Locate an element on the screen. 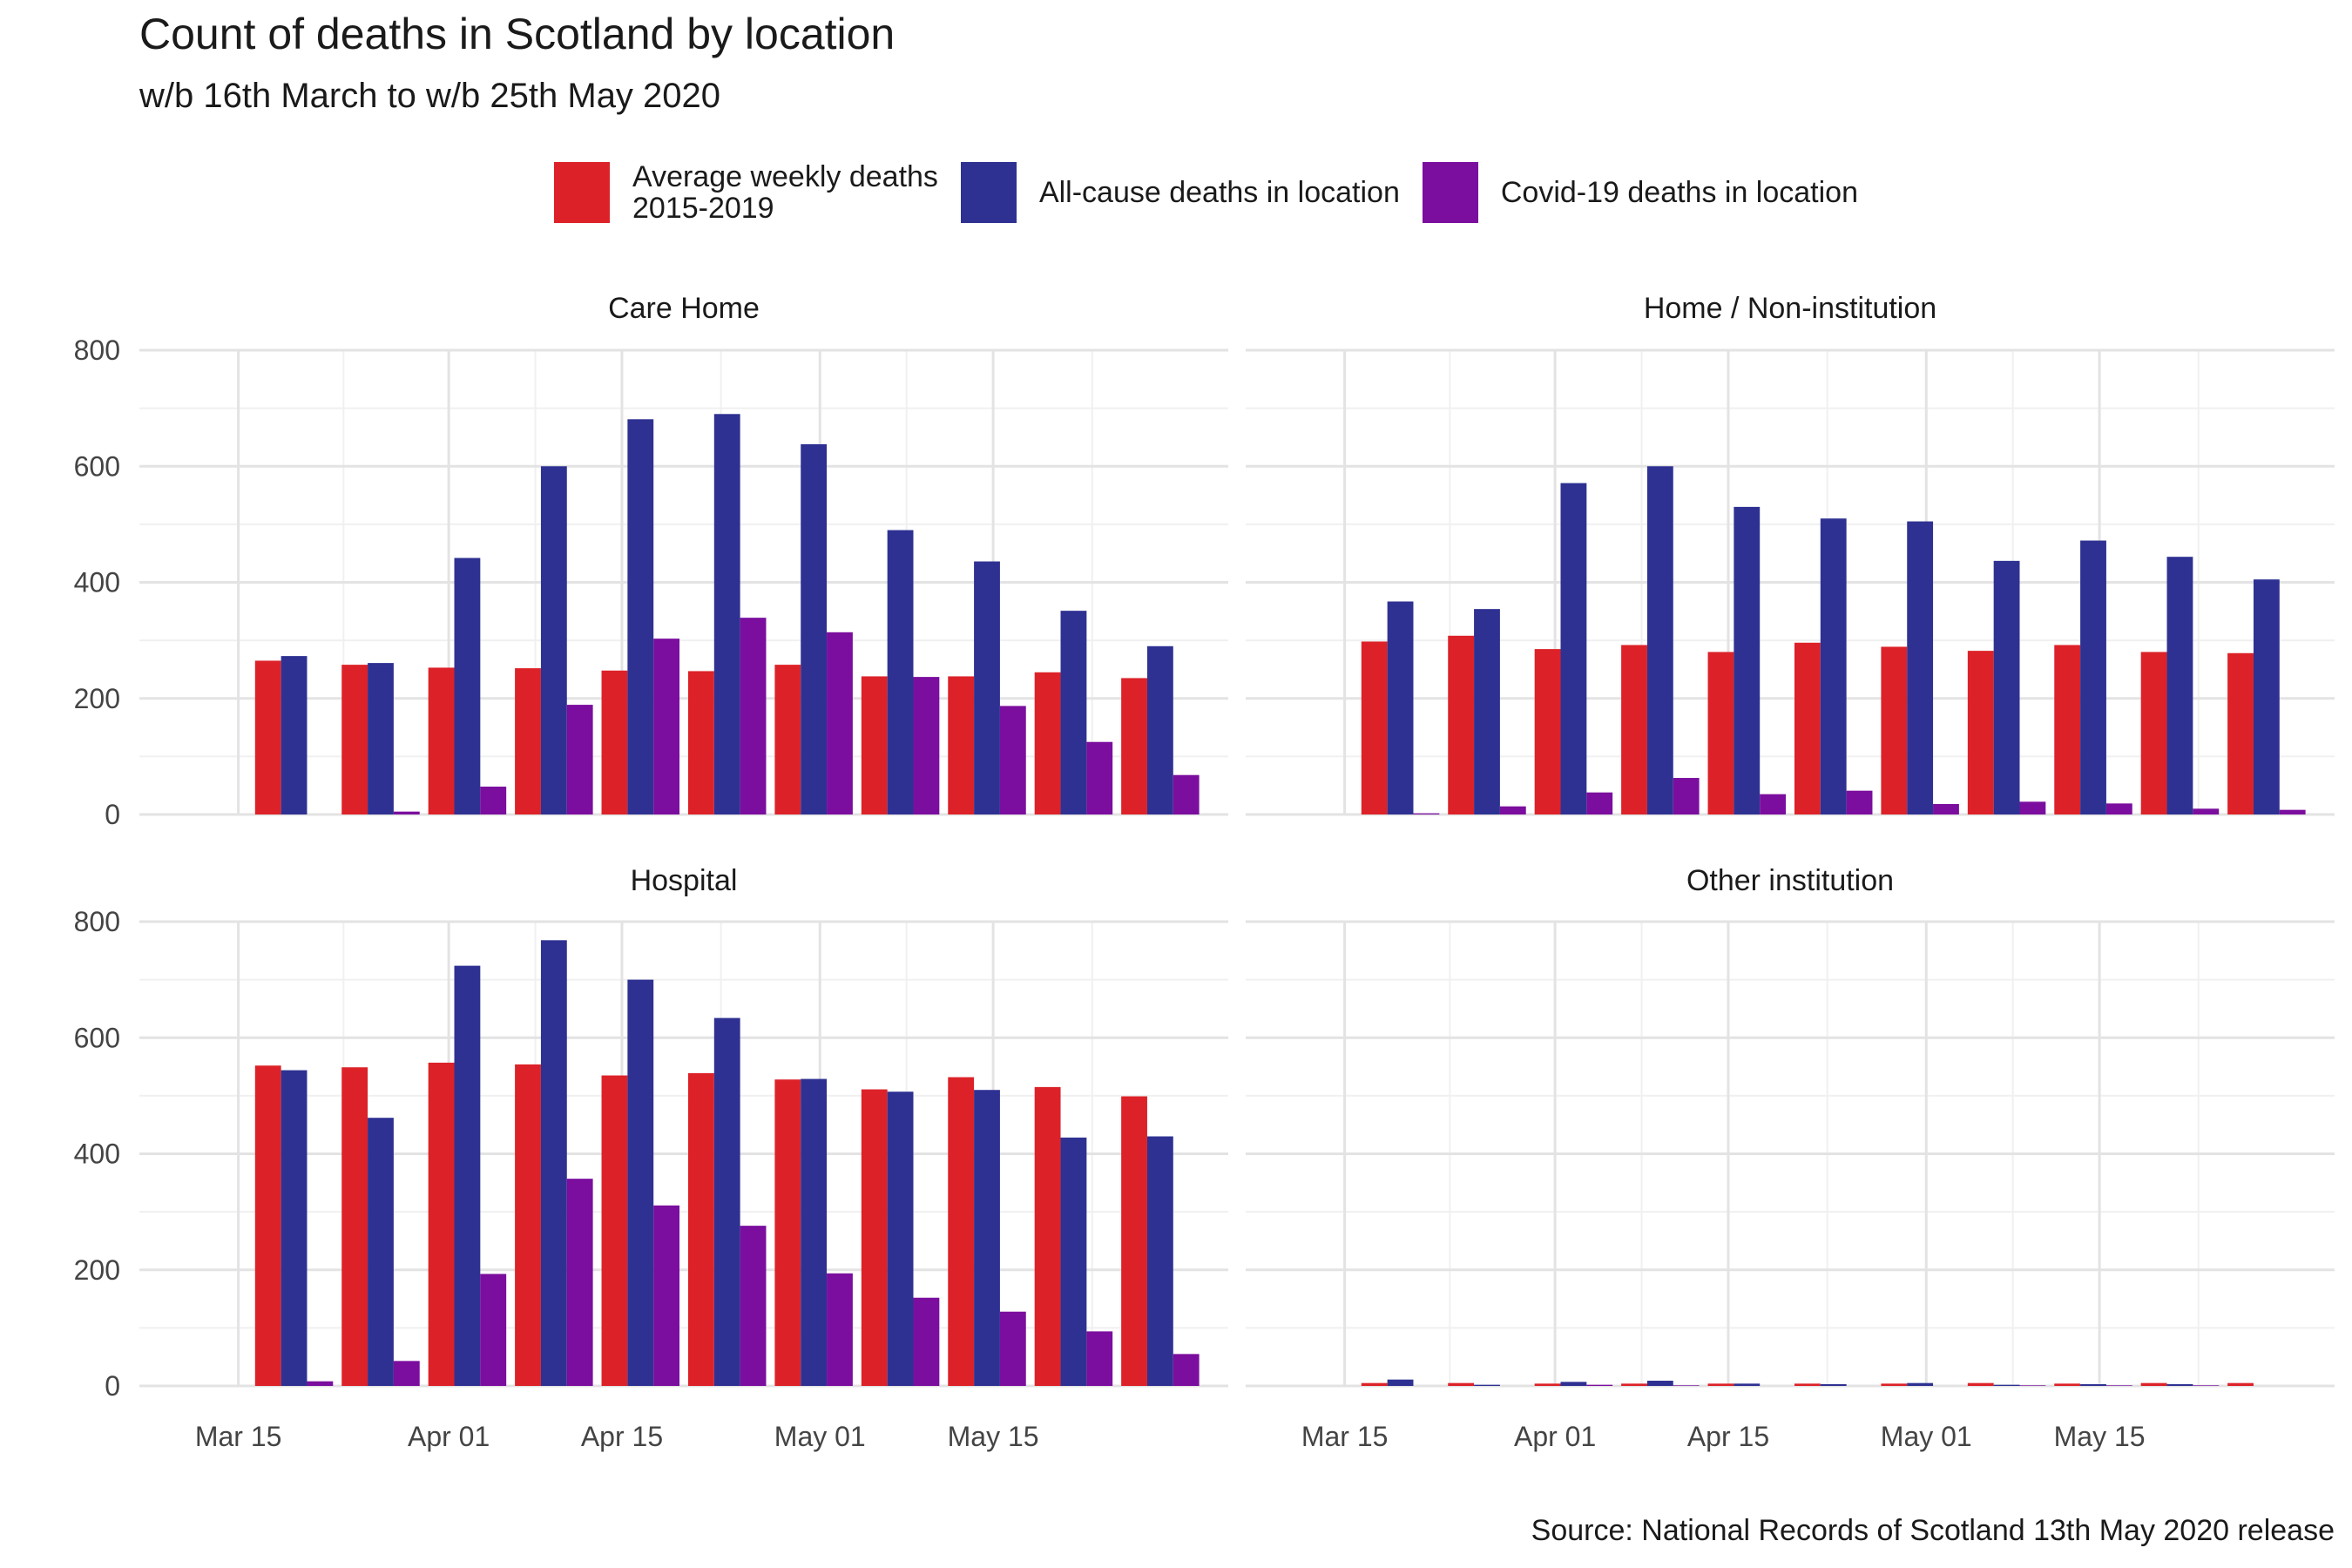  legend-item-average: Average weekly deaths 2015-2019 is located at coordinates (746, 193).